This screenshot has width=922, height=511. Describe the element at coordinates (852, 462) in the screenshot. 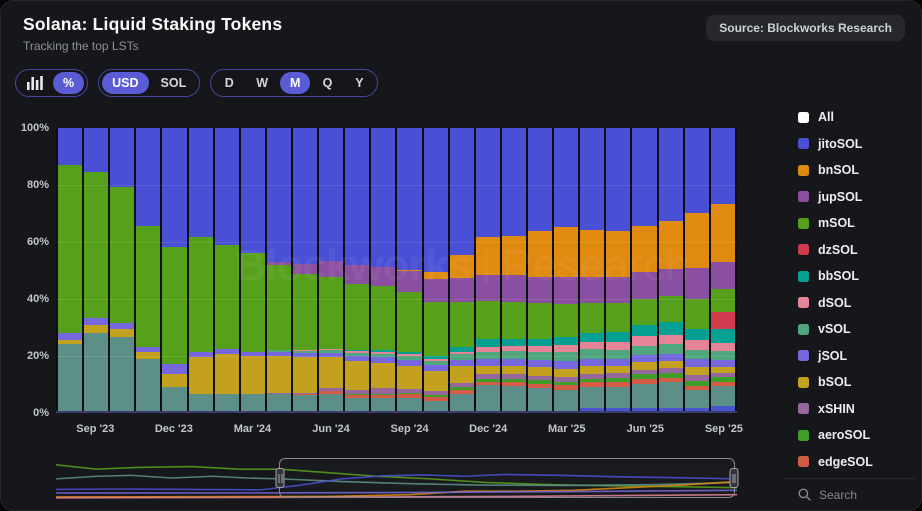

I see `legend-item-edgesol: edgeSOL` at that location.